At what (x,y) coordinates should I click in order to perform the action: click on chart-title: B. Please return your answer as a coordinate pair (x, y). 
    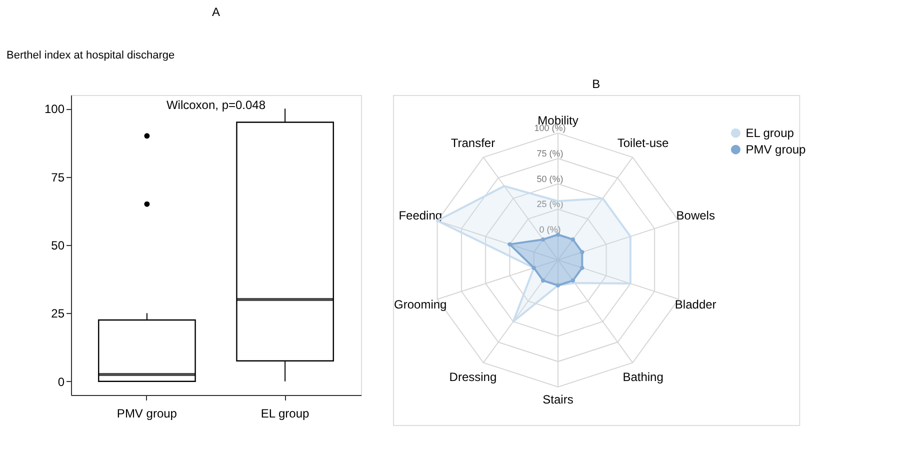
    Looking at the image, I should click on (596, 84).